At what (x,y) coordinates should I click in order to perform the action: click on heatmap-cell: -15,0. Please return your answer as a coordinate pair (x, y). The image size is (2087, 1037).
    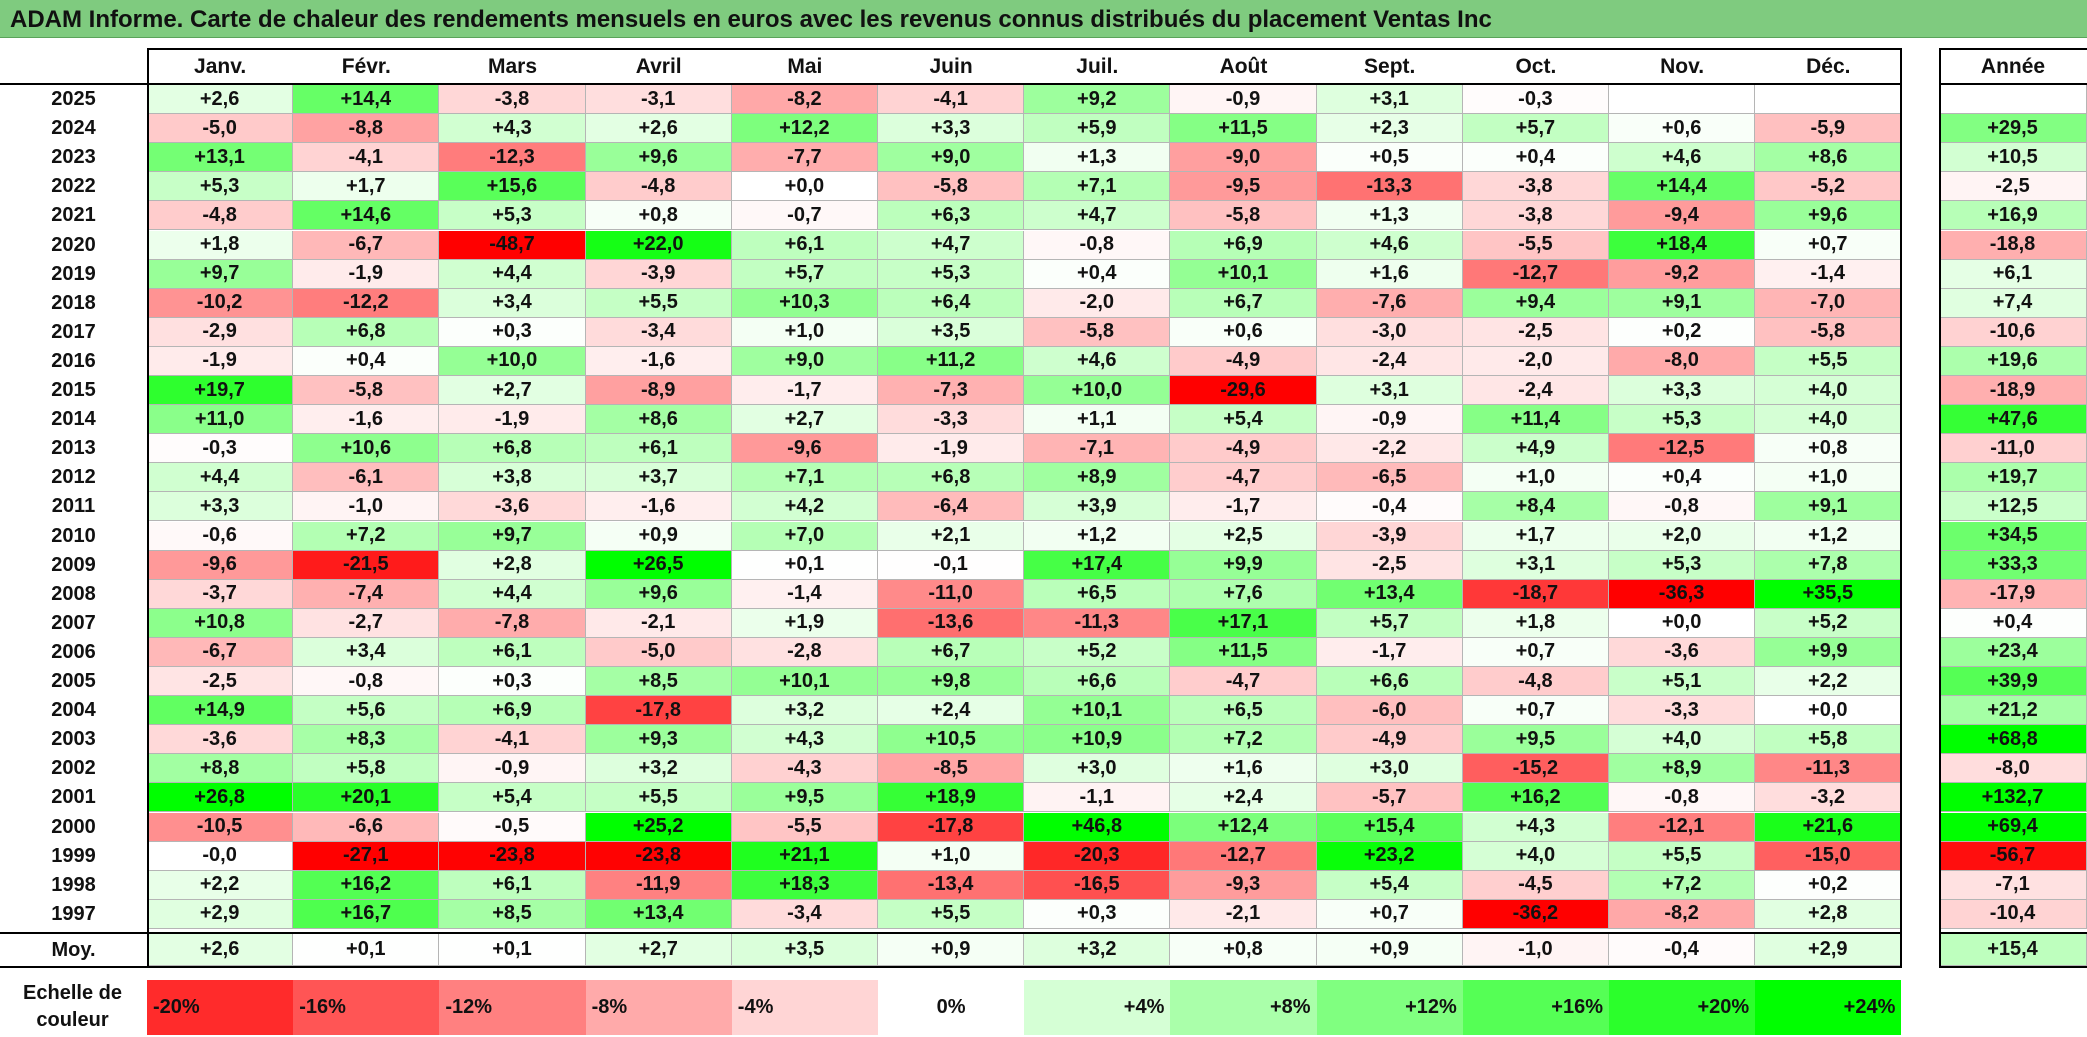
    Looking at the image, I should click on (1828, 856).